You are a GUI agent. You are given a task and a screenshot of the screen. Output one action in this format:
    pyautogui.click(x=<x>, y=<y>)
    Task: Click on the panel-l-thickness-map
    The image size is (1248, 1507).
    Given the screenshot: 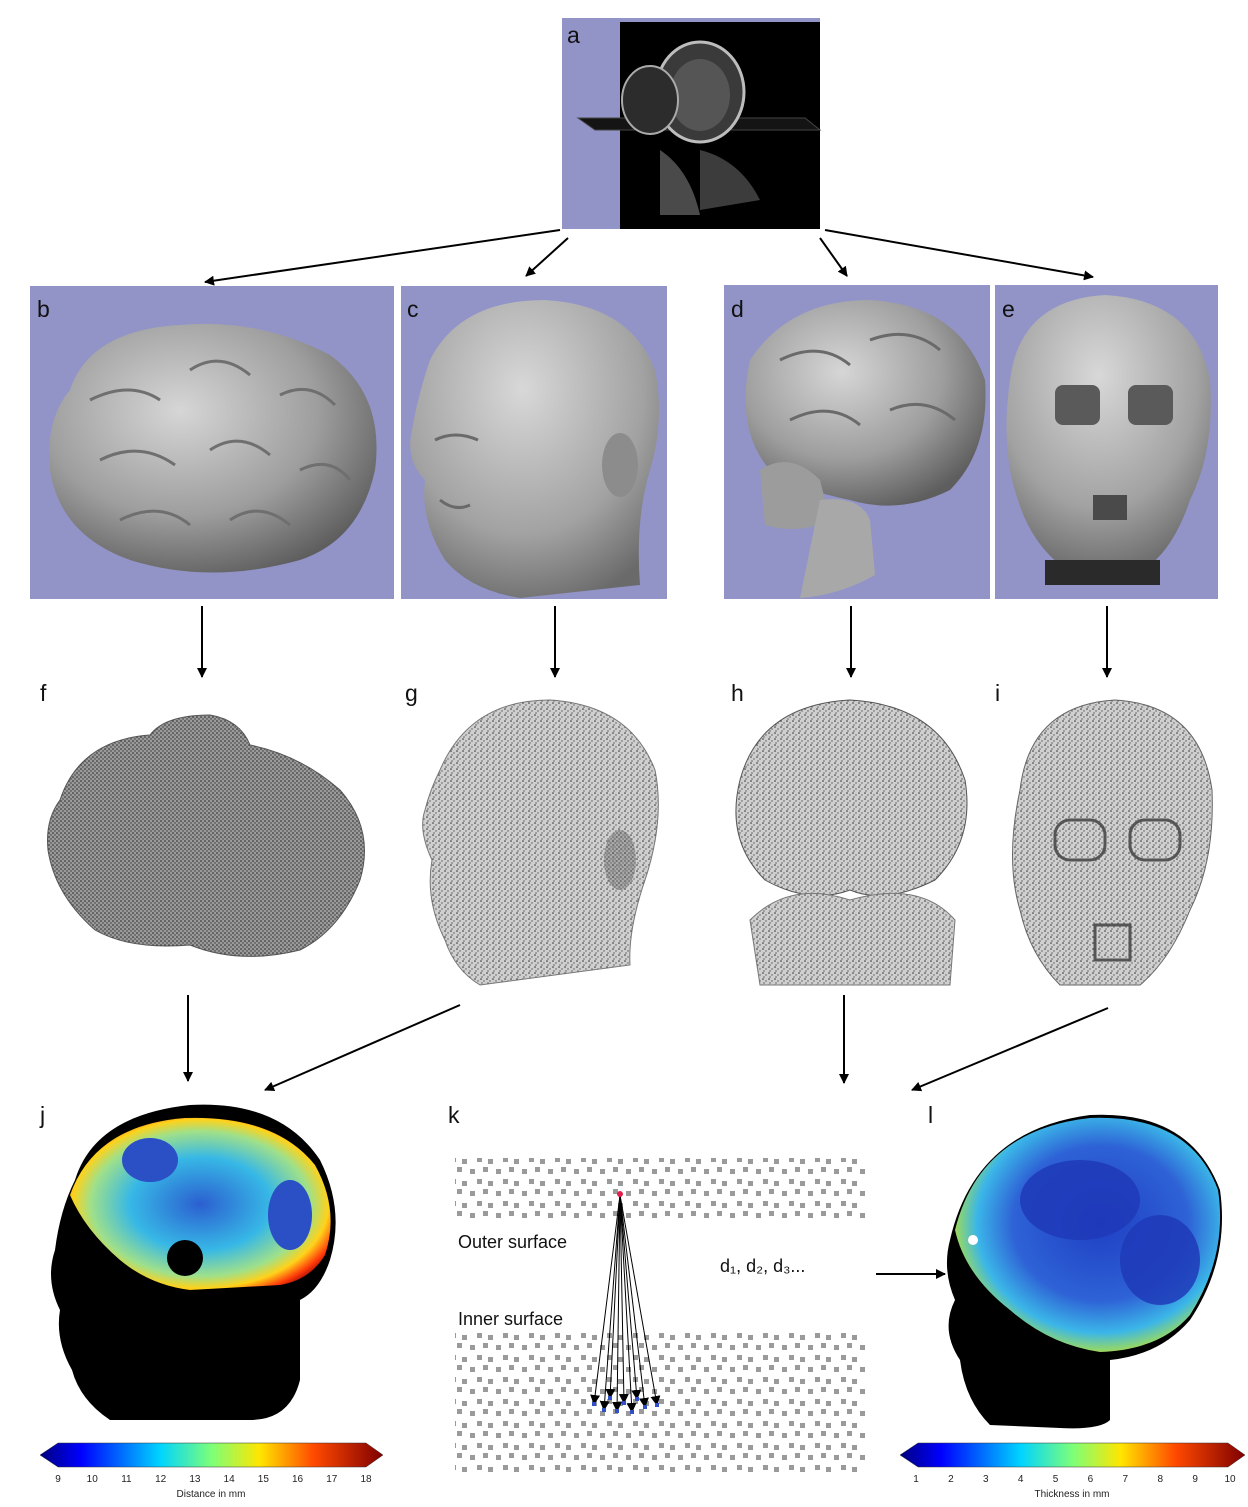 What is the action you would take?
    pyautogui.click(x=1084, y=1271)
    